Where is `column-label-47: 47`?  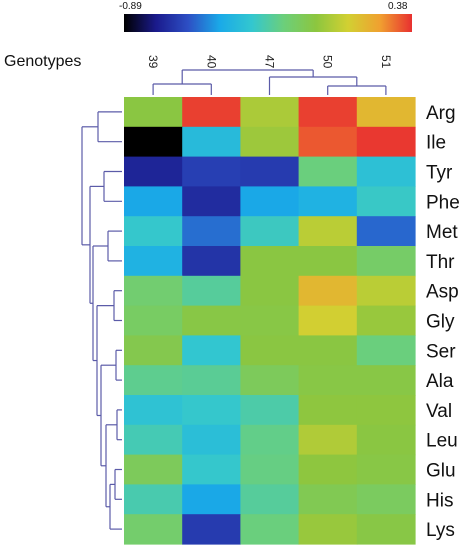 column-label-47: 47 is located at coordinates (270, 62).